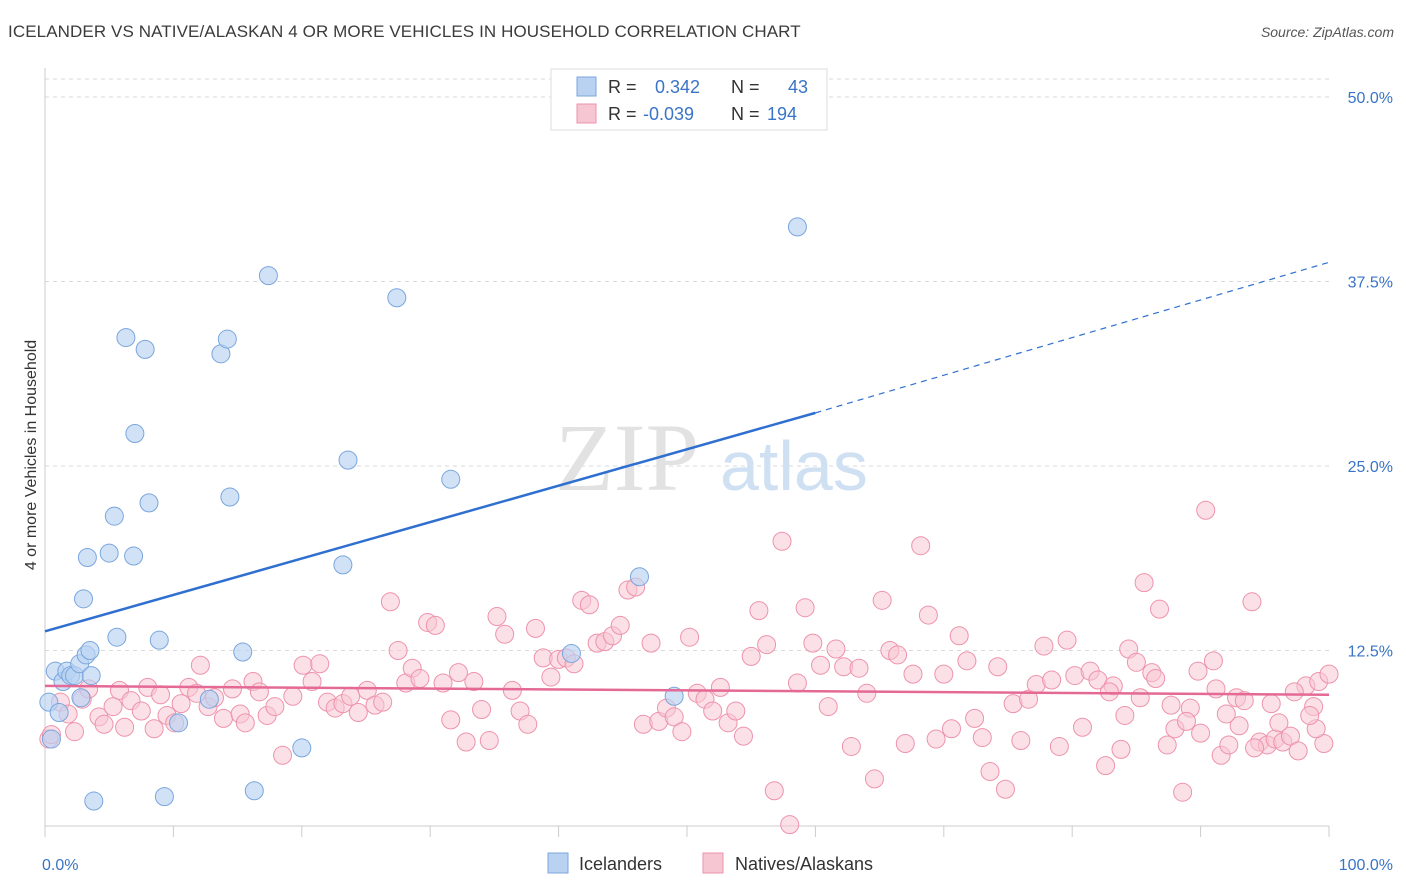 The image size is (1406, 892). Describe the element at coordinates (1327, 32) in the screenshot. I see `source-label: Source: ZipAtlas.com` at that location.